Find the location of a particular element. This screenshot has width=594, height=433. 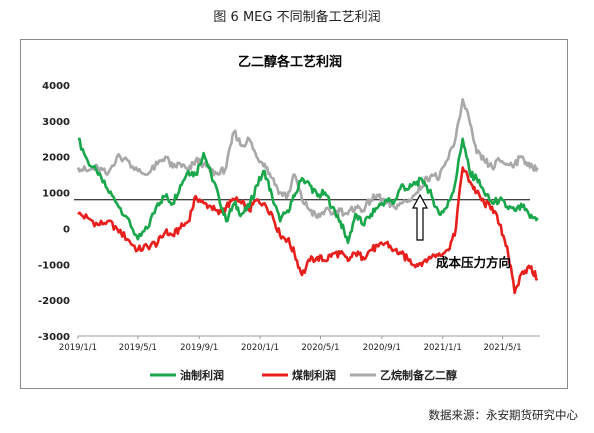

y-tick-label: 1000 is located at coordinates (56, 194).